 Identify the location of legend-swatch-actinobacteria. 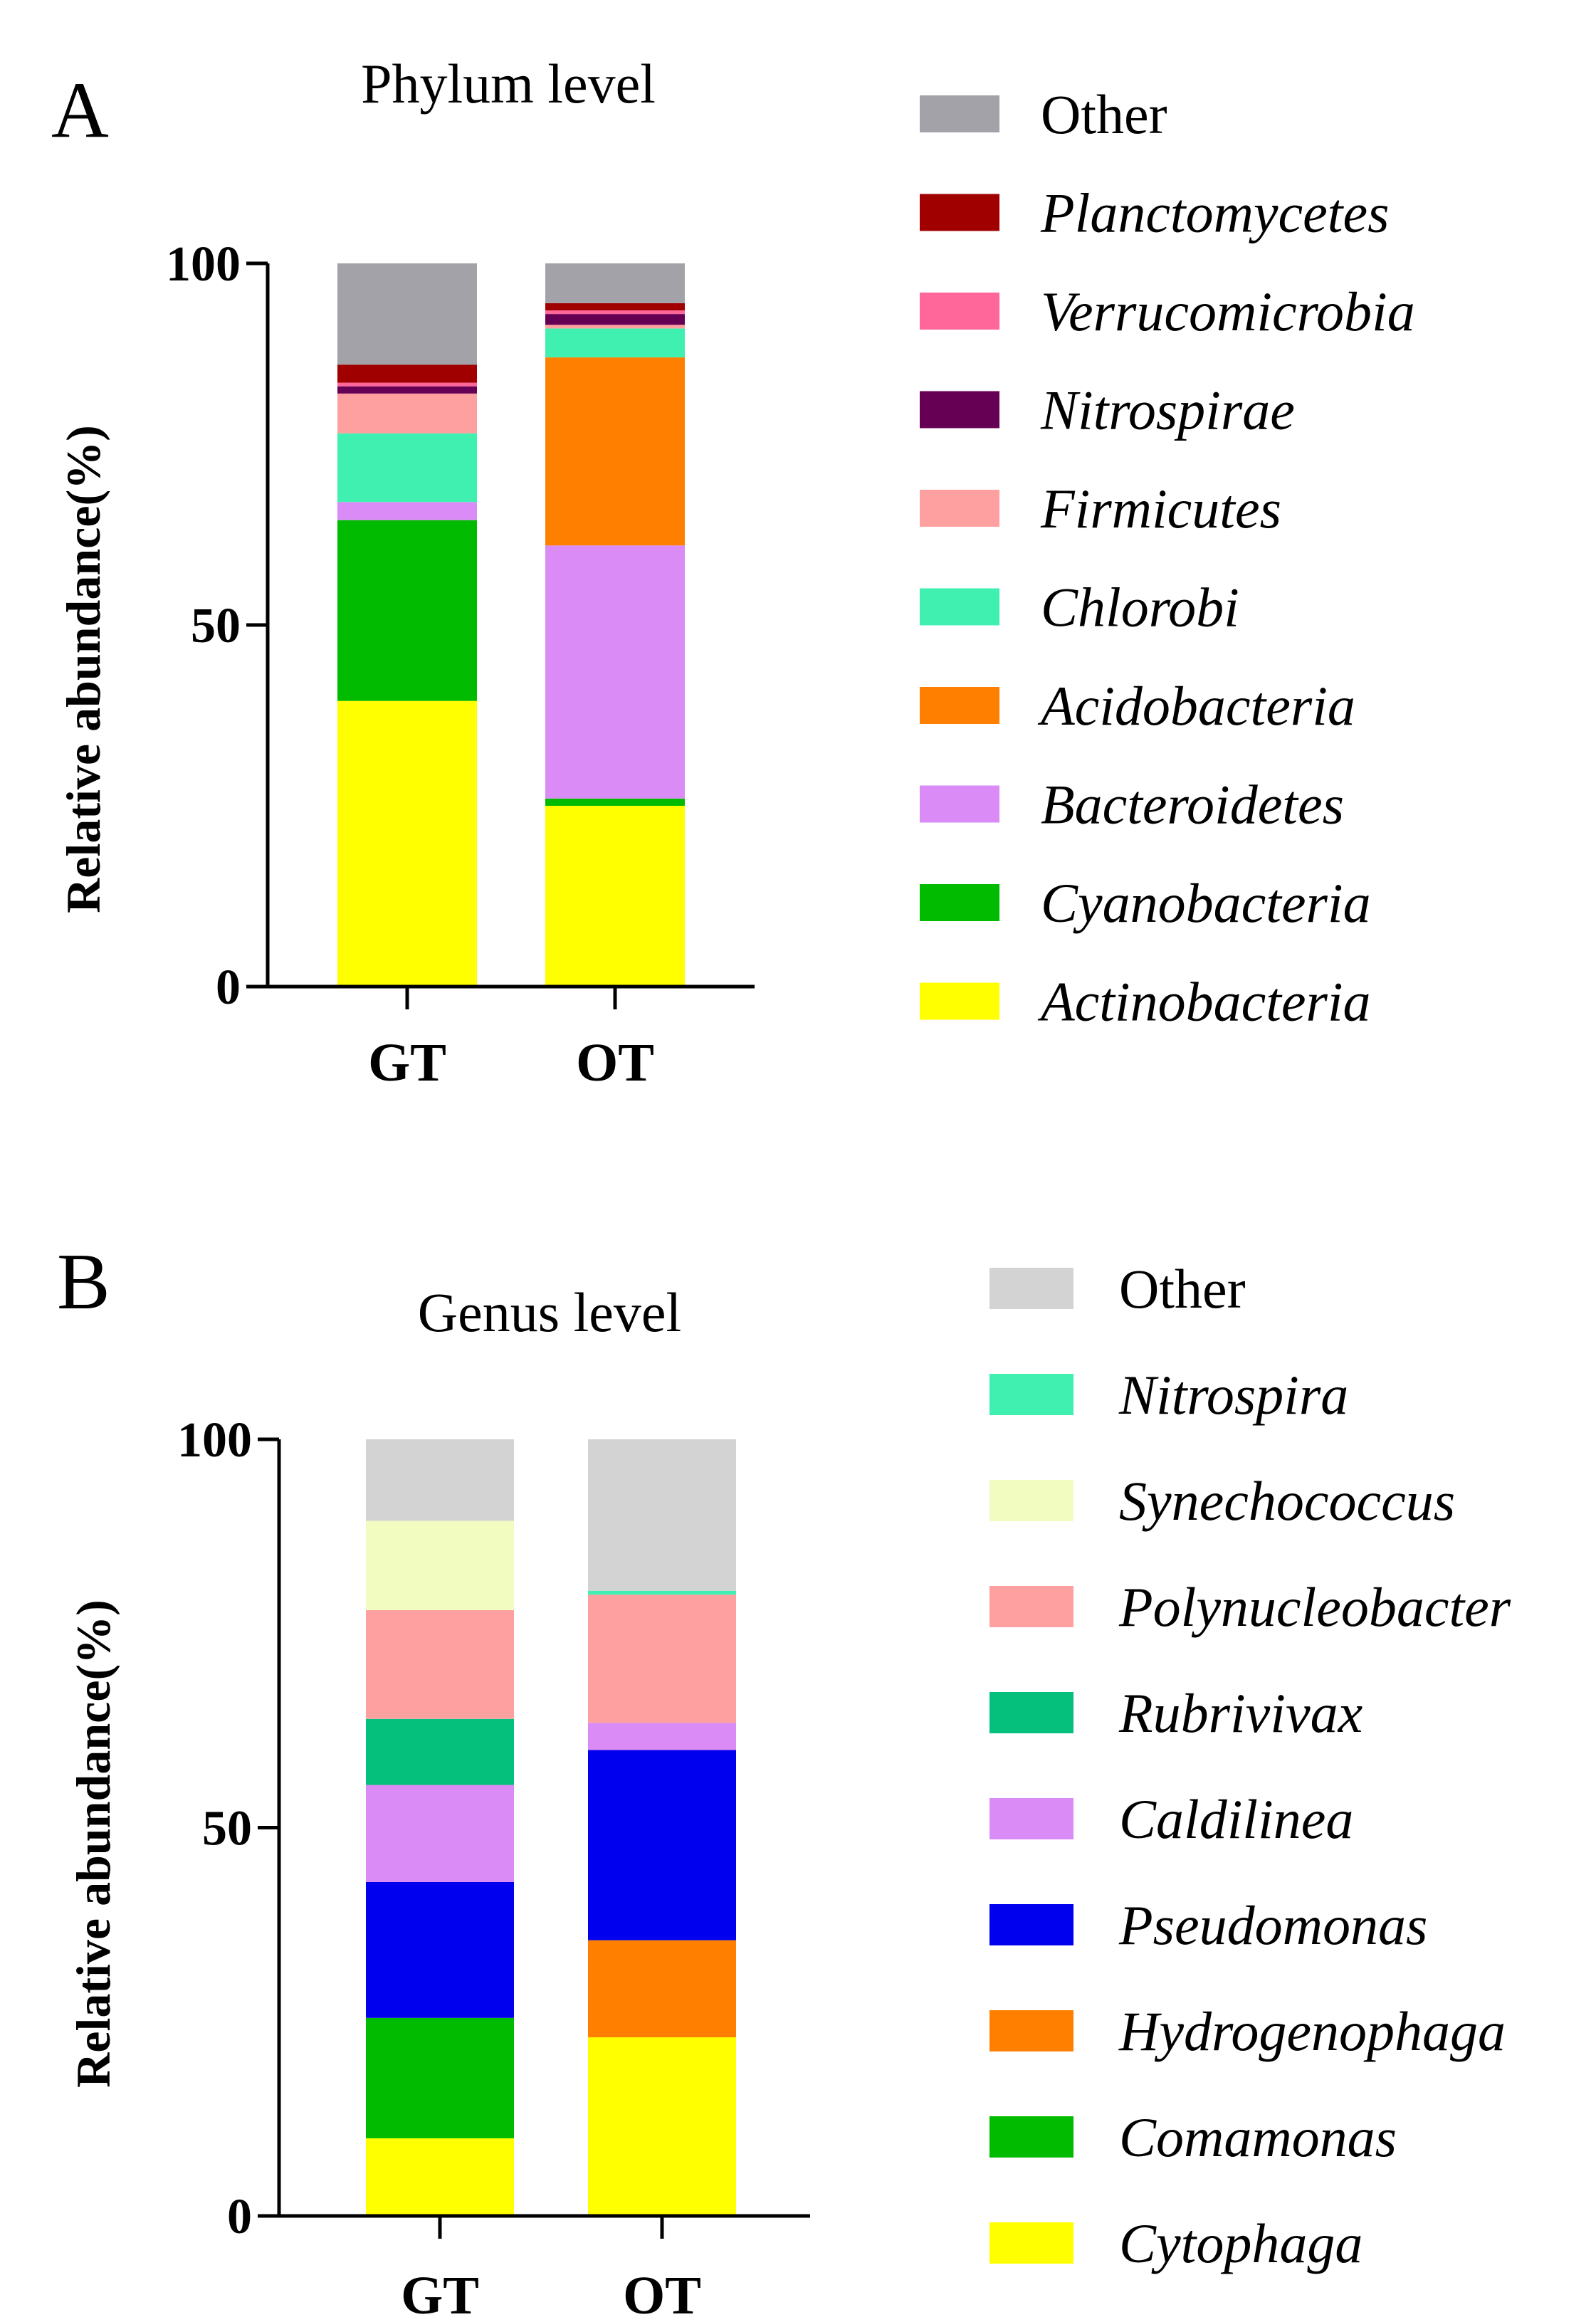
(959, 1001).